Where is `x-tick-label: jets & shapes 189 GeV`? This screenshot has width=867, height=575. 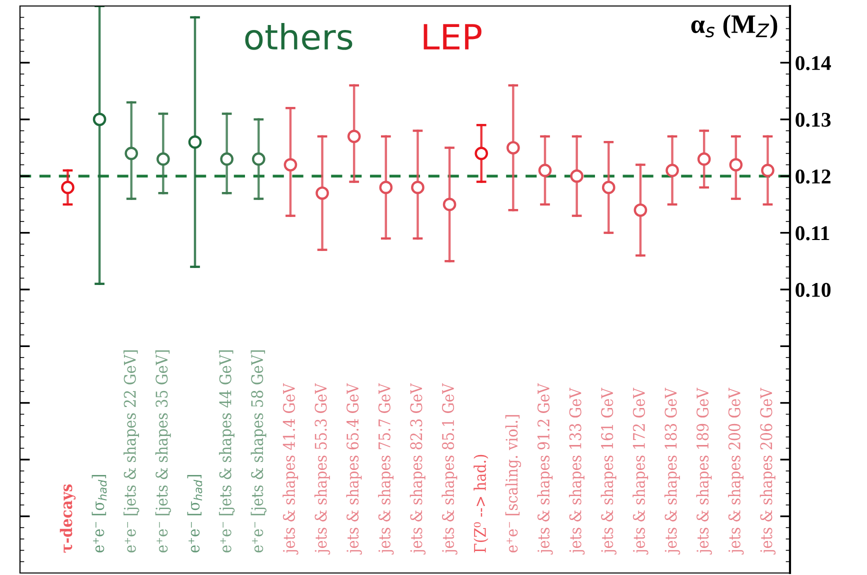 x-tick-label: jets & shapes 189 GeV is located at coordinates (704, 471).